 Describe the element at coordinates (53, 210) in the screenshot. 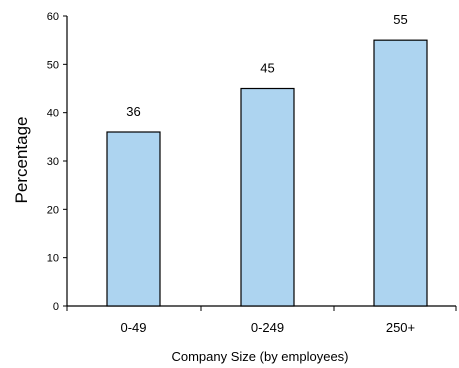

I see `y-tick-label: 20` at that location.